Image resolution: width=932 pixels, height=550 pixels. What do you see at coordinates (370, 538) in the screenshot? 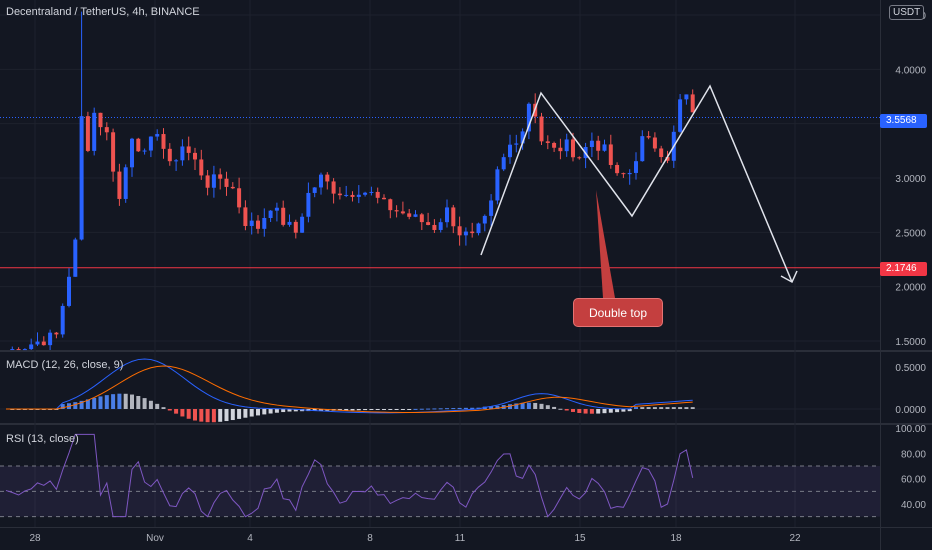
I see `time-tick-label: 8` at bounding box center [370, 538].